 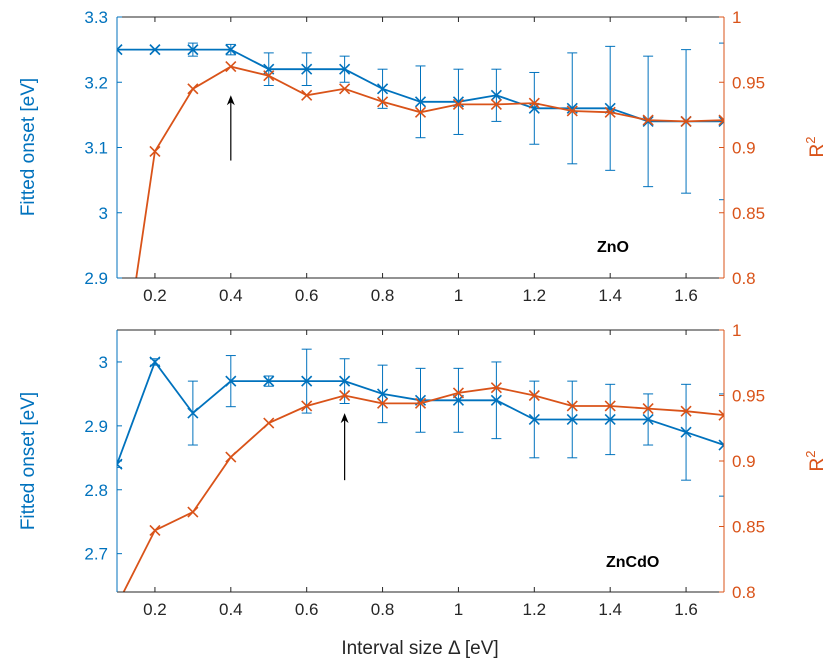 What do you see at coordinates (632, 562) in the screenshot?
I see `sample-label: ZnCdO` at bounding box center [632, 562].